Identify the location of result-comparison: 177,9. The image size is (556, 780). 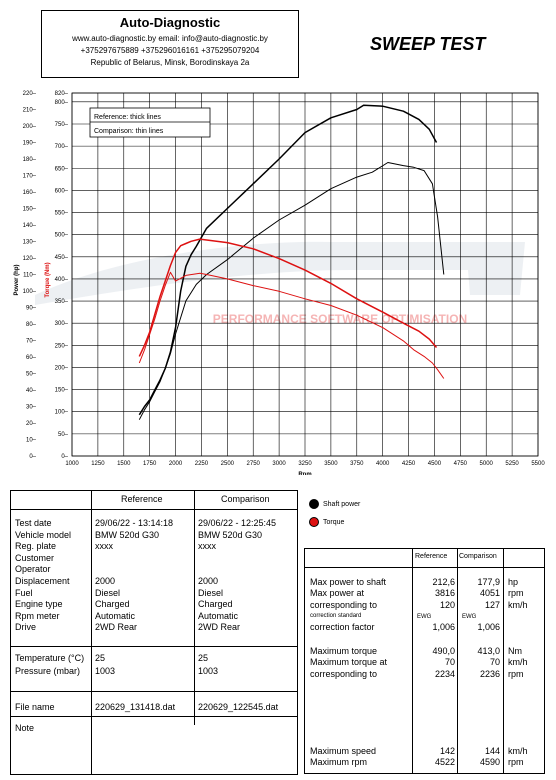
(488, 582).